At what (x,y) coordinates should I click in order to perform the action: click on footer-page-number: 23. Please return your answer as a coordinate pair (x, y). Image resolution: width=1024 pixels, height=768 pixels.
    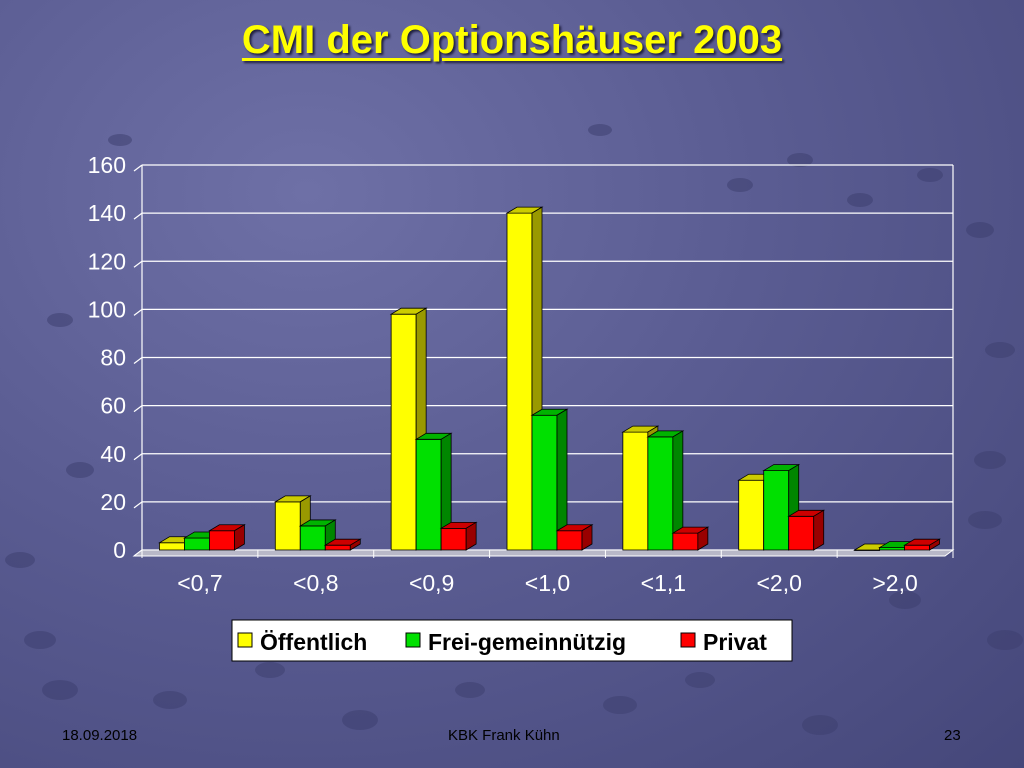
    Looking at the image, I should click on (952, 735).